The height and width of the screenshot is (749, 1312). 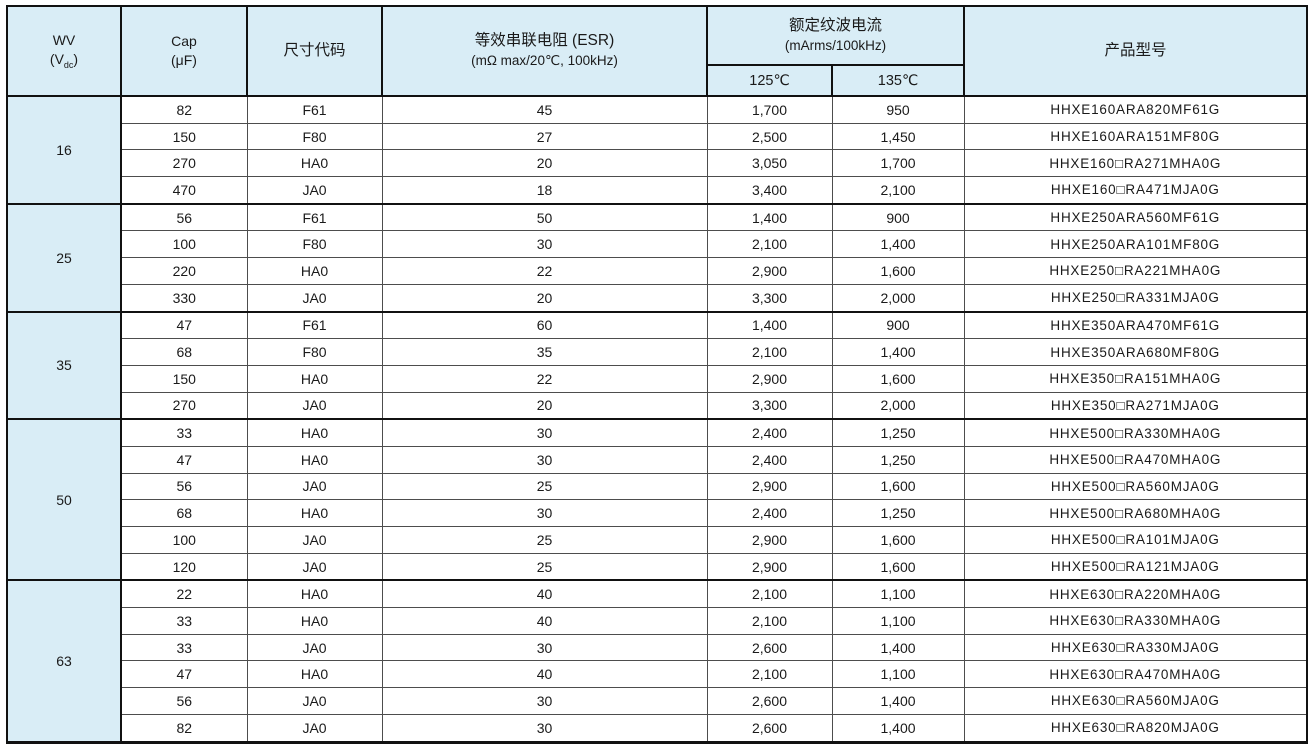 I want to click on table-row: 270 JA0 20 3,300 2,000 HHXE350□RA271MJA0G, so click(x=657, y=405).